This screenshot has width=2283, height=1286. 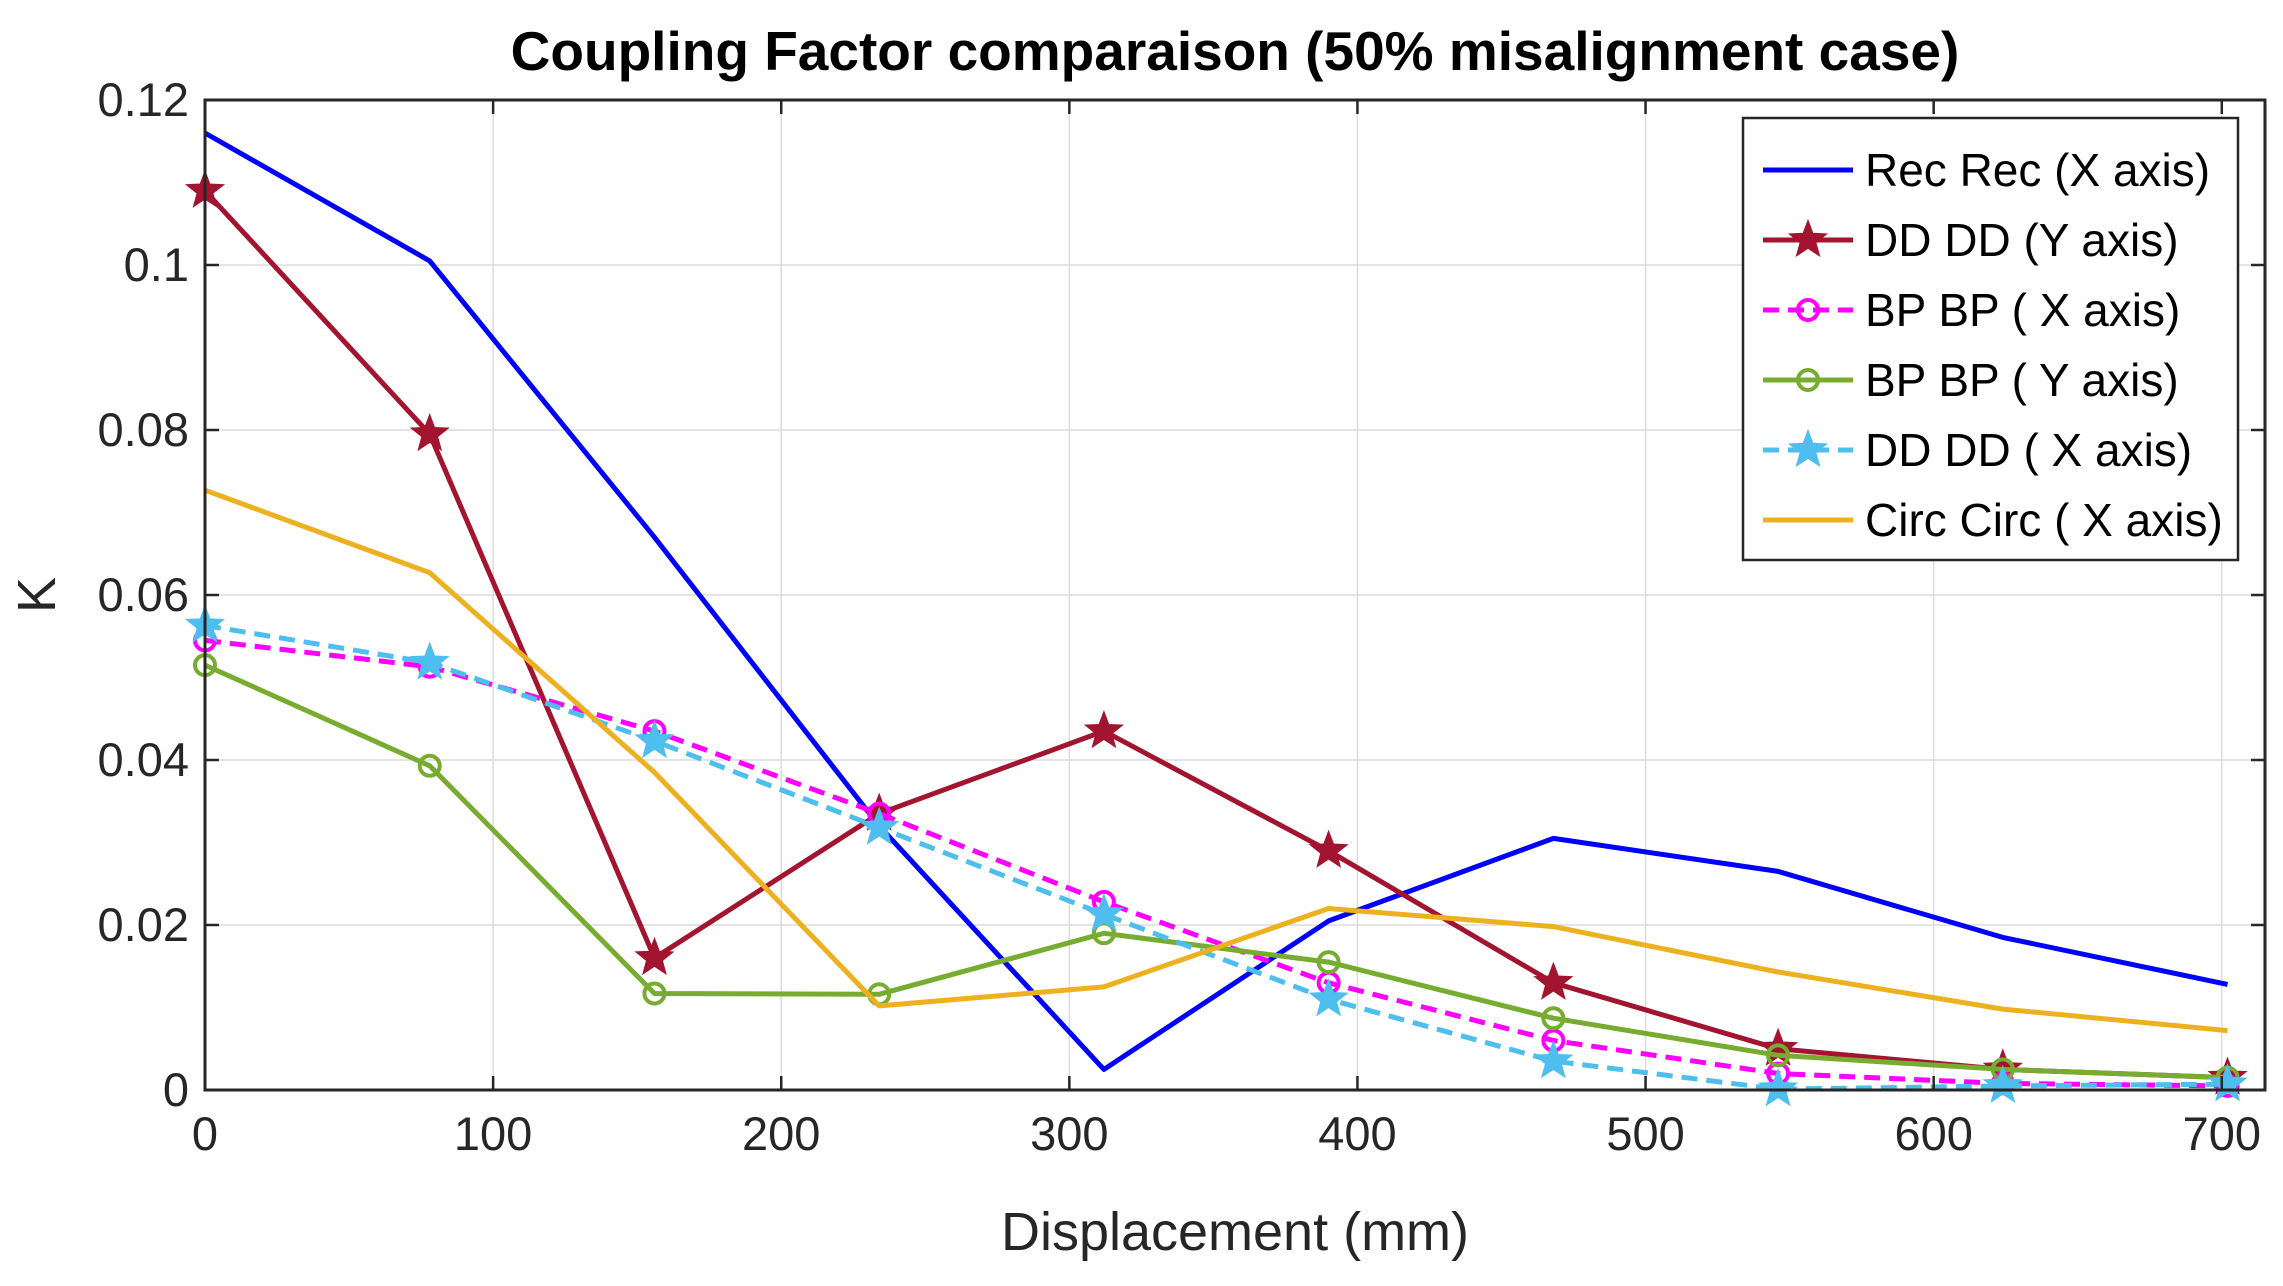 What do you see at coordinates (176, 1089) in the screenshot?
I see `y-tick-label: 0` at bounding box center [176, 1089].